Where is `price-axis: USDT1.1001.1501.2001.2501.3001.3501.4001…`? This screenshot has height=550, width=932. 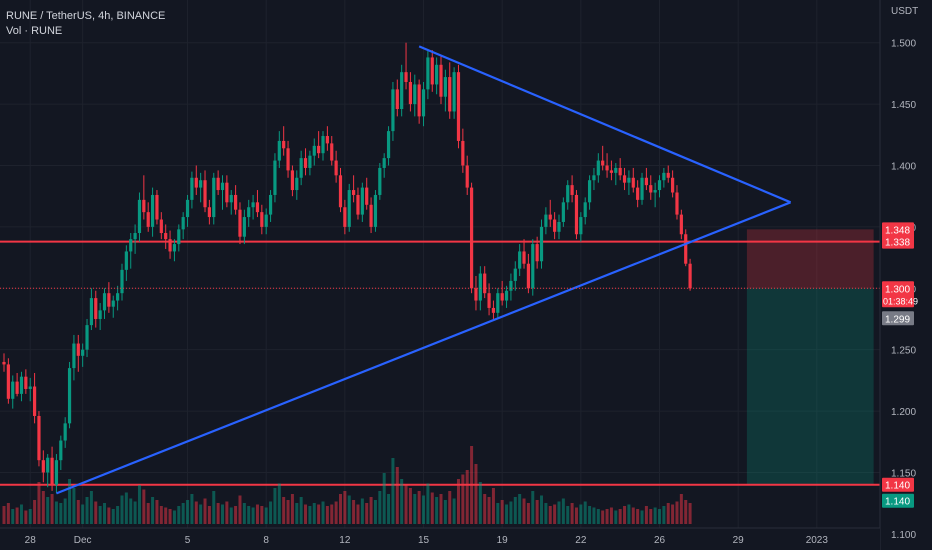
price-axis: USDT1.1001.1501.2001.2501.3001.3501.4001… is located at coordinates (905, 275).